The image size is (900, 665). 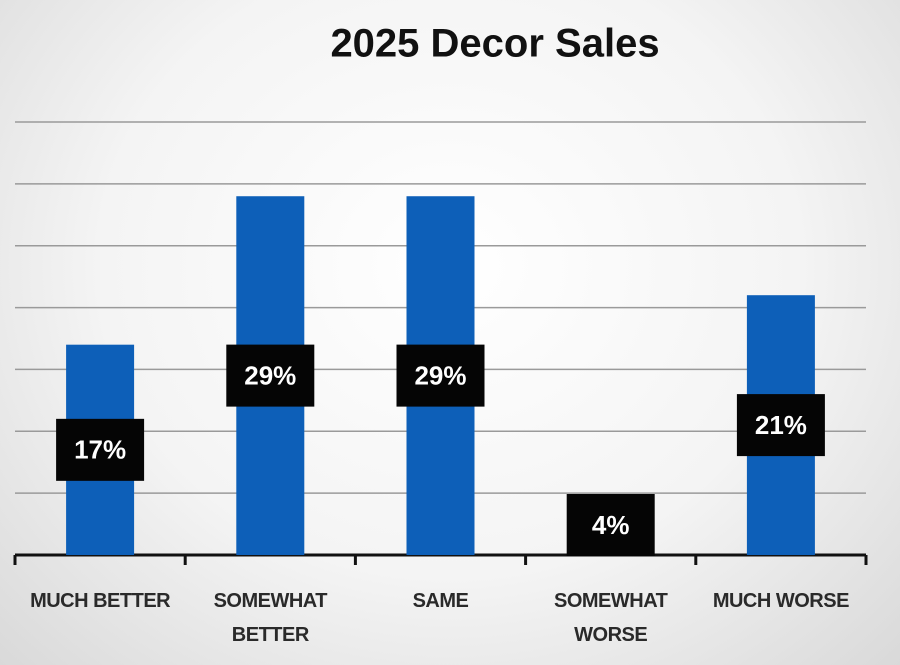 What do you see at coordinates (610, 618) in the screenshot?
I see `x-tick-label: SOMEWHAT WORSE` at bounding box center [610, 618].